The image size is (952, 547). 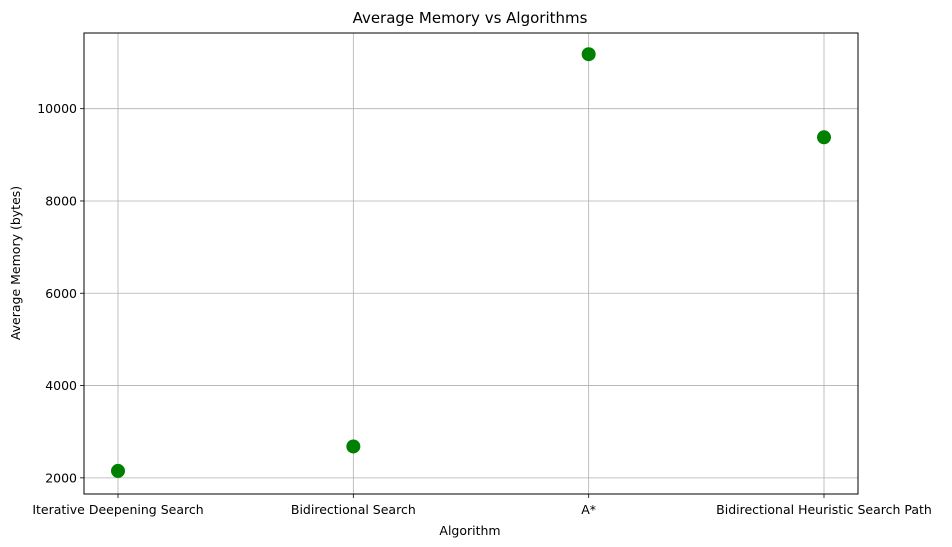 What do you see at coordinates (61, 200) in the screenshot?
I see `y-tick-label: 8000` at bounding box center [61, 200].